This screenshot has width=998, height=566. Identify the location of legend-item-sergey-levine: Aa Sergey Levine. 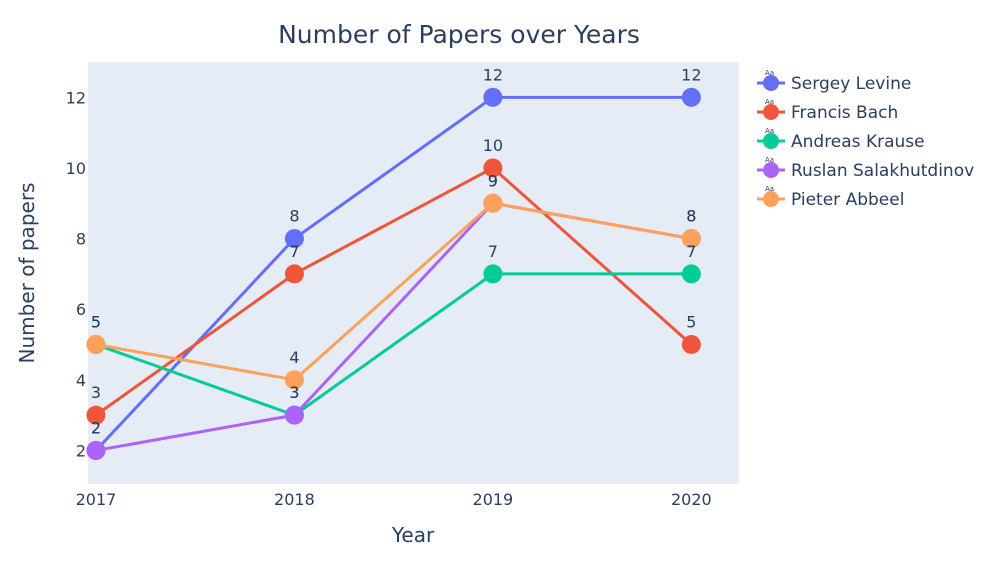
(834, 81).